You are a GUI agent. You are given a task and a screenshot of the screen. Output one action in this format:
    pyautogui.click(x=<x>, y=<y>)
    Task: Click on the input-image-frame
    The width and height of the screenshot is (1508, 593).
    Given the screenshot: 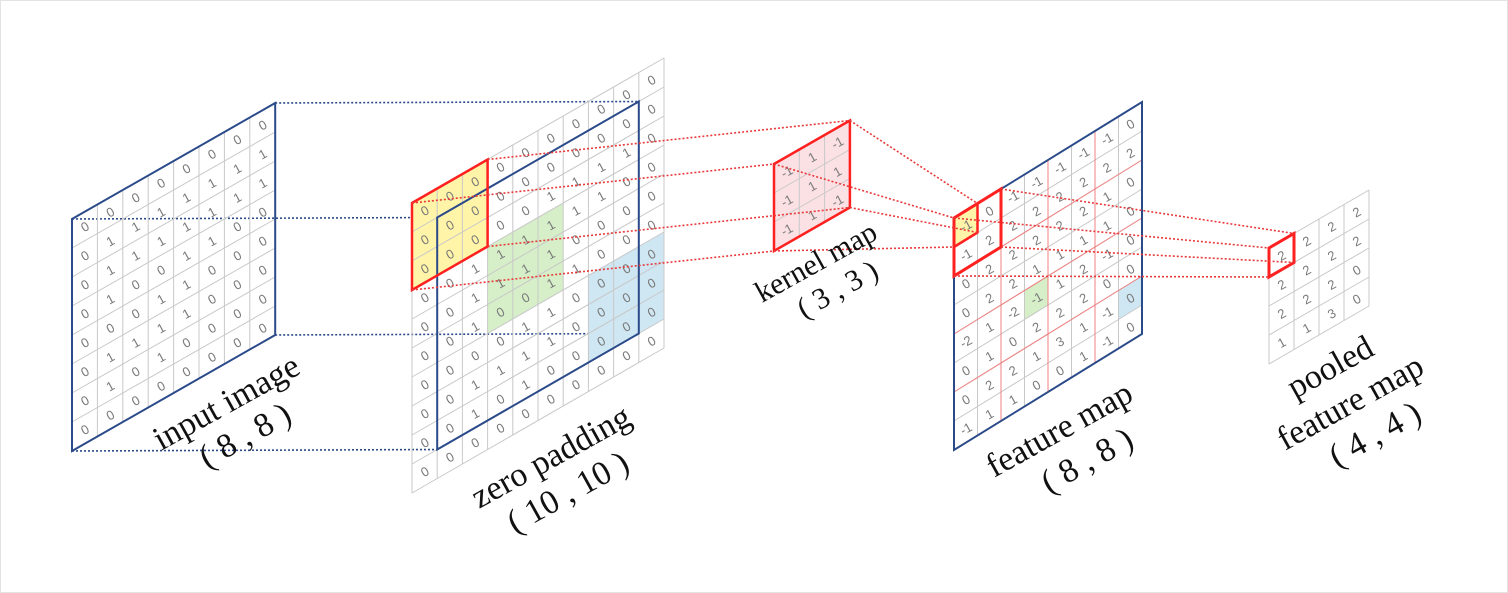 What is the action you would take?
    pyautogui.click(x=174, y=277)
    